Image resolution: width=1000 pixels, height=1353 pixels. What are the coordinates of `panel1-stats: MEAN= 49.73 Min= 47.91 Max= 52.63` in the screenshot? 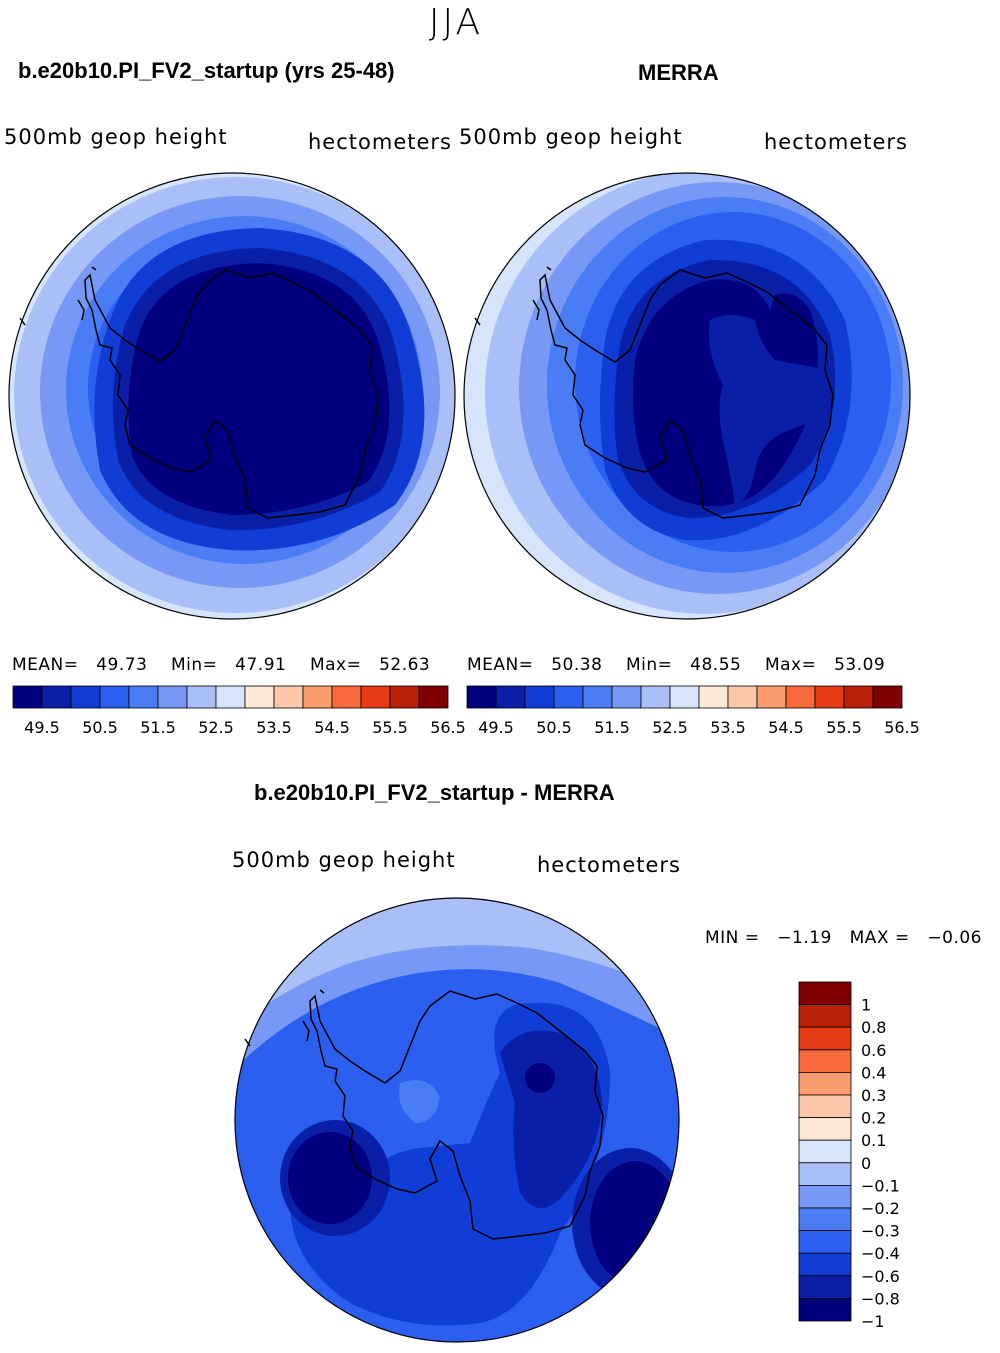 It's located at (221, 665).